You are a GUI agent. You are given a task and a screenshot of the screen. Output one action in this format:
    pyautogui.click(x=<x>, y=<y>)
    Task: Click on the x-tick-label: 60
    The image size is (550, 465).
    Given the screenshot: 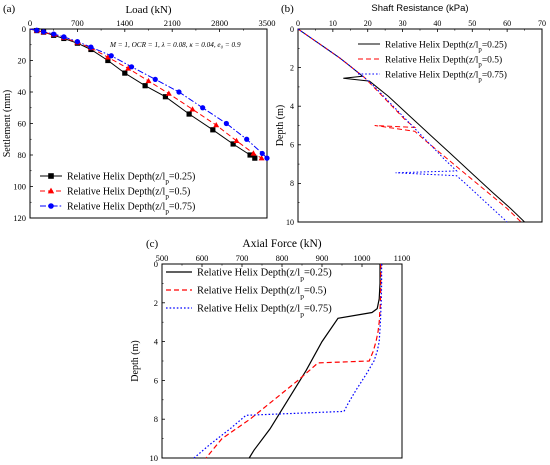 What is the action you would take?
    pyautogui.click(x=507, y=23)
    